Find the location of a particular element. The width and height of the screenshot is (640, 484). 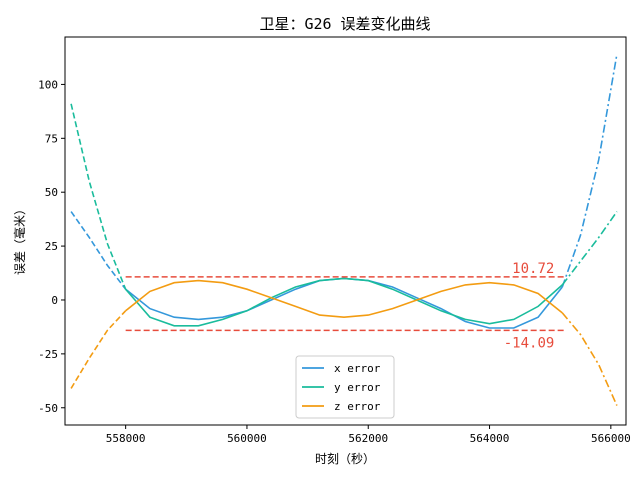

y-tick-label: -50 is located at coordinates (48, 408).